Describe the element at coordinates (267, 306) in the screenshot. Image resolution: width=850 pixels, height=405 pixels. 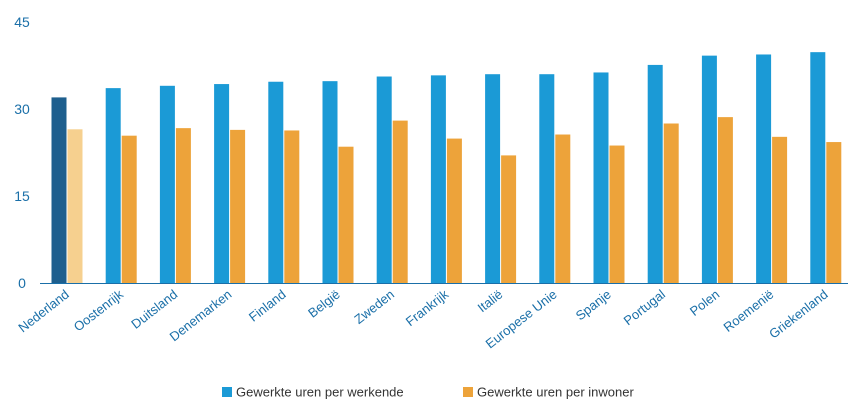
I see `x-category-label: Finland` at that location.